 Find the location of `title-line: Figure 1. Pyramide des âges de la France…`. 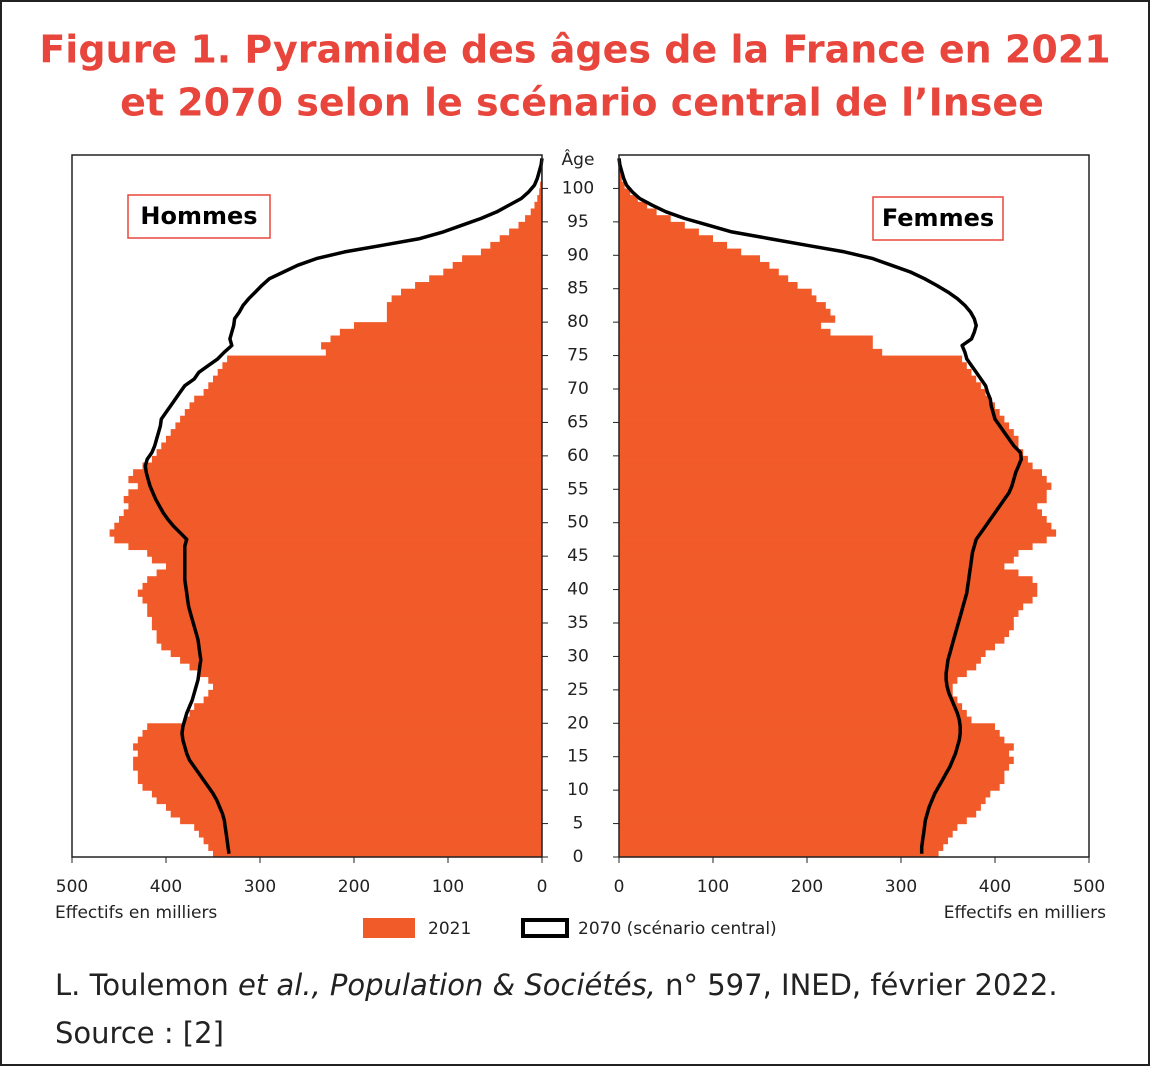

title-line: Figure 1. Pyramide des âges de la France… is located at coordinates (574, 50).